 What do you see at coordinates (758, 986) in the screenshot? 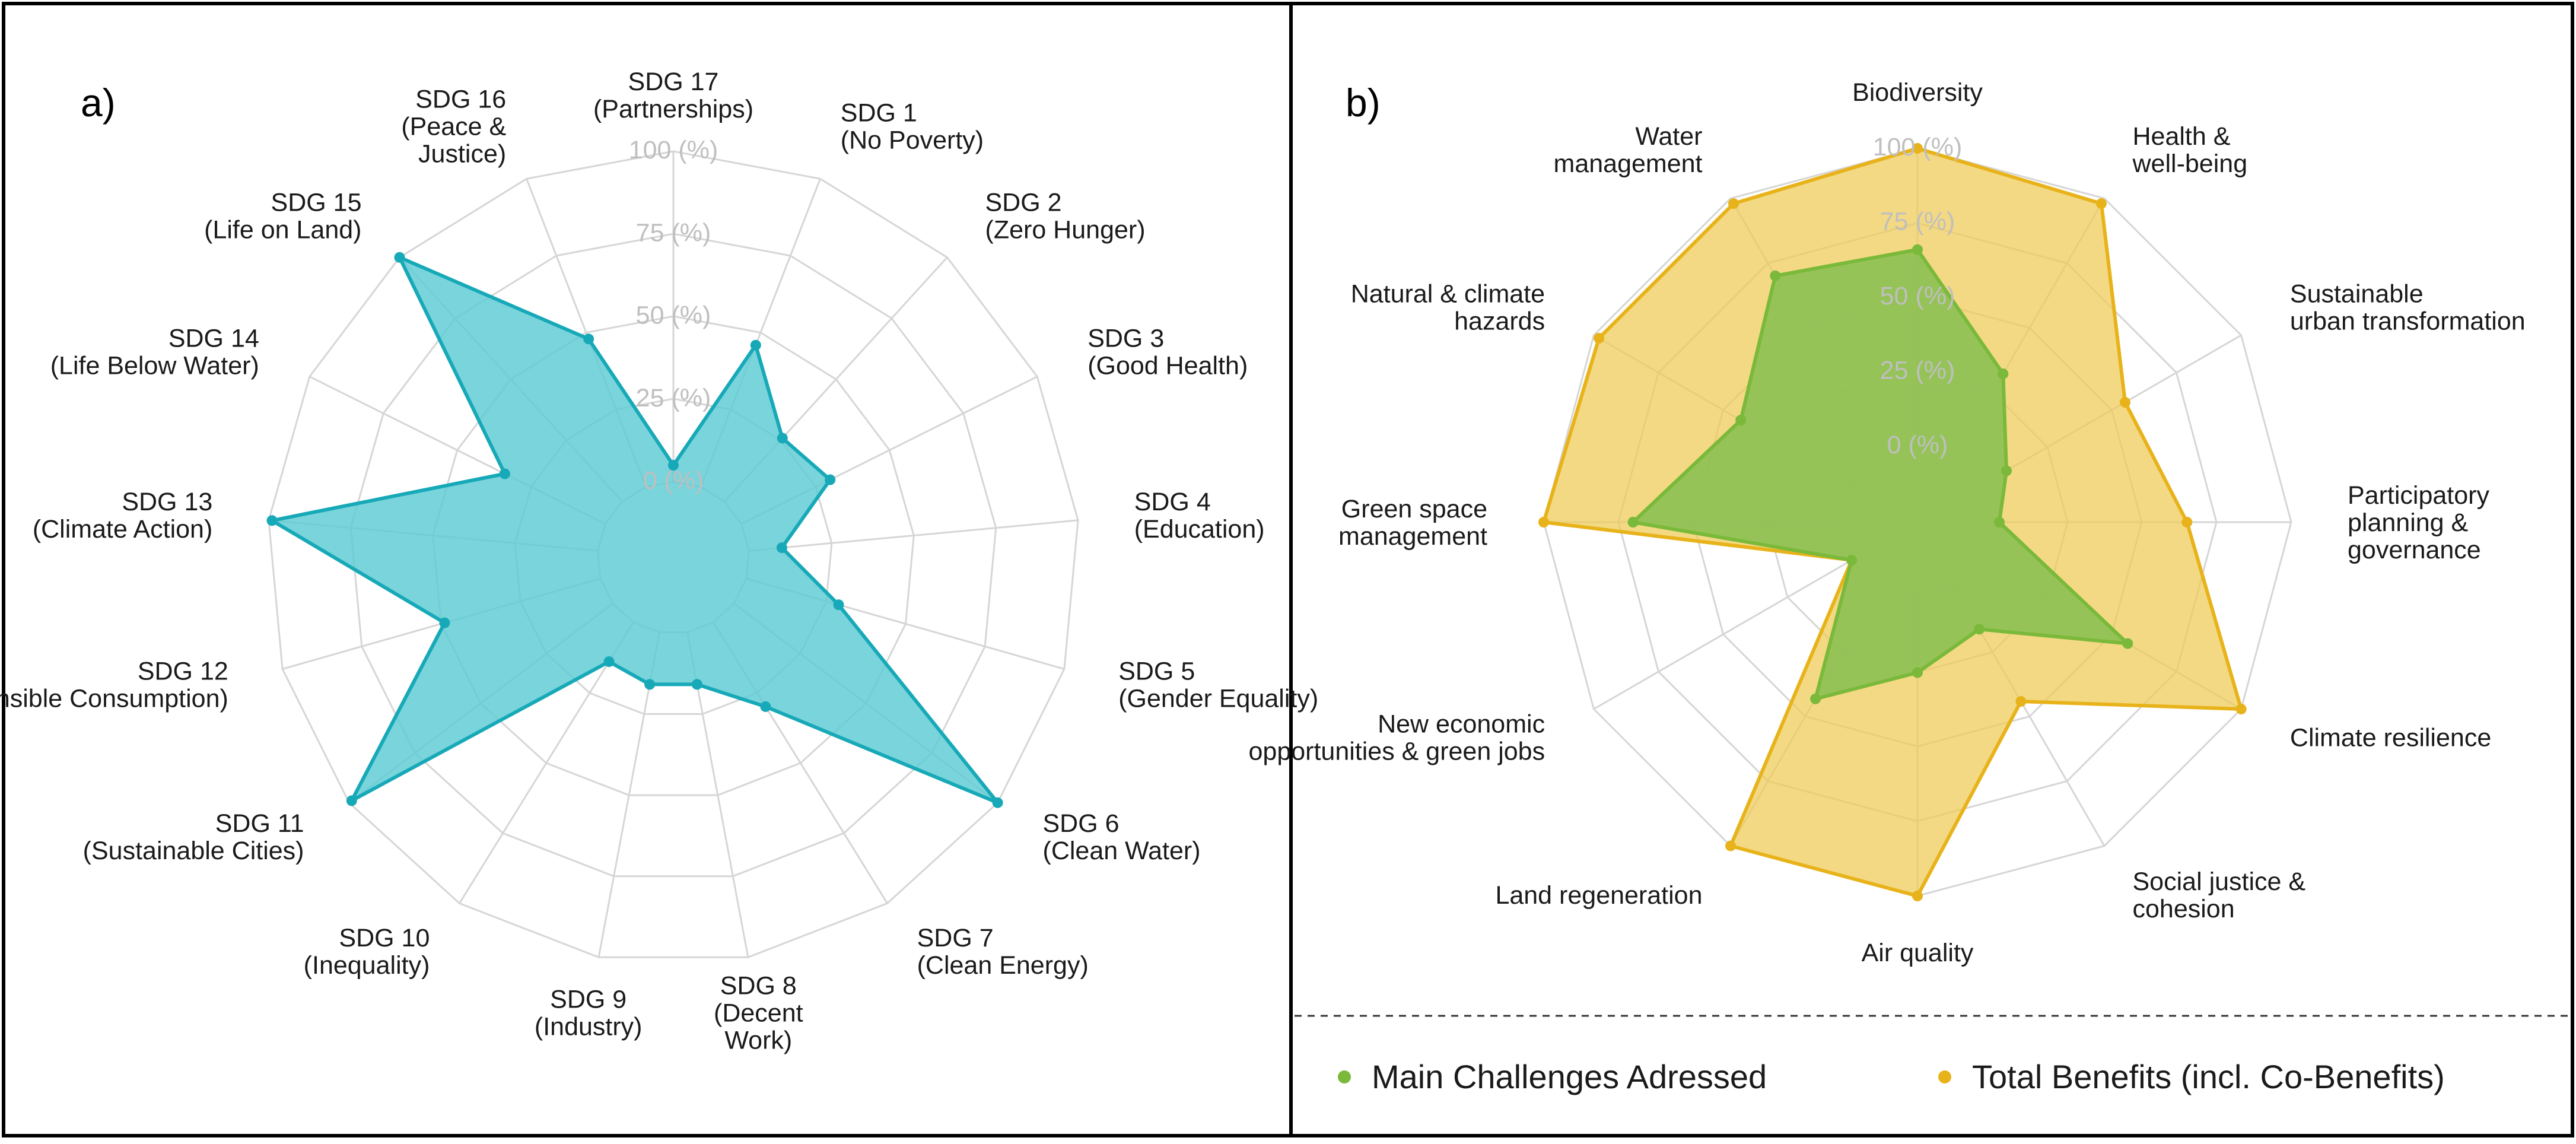
I see `category-label-8-line-0: SDG 8` at bounding box center [758, 986].